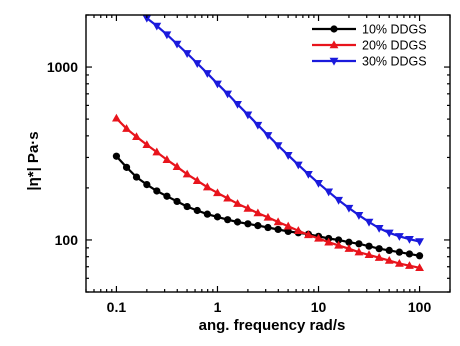  I want to click on legend-marker-20-ddgs, so click(334, 44).